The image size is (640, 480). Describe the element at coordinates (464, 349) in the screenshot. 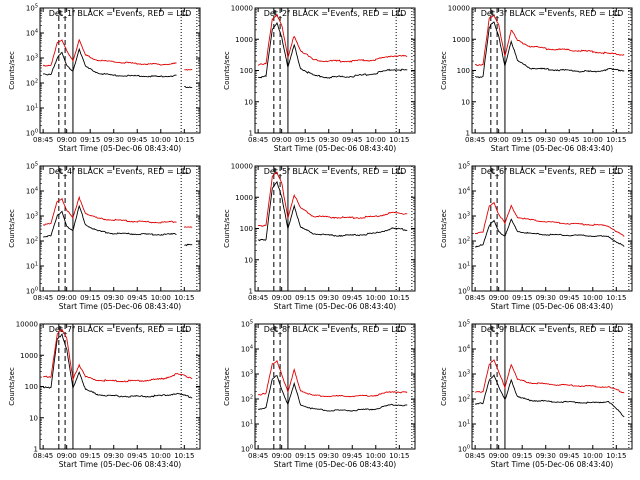

I see `y-tick-label: 10⁴` at that location.